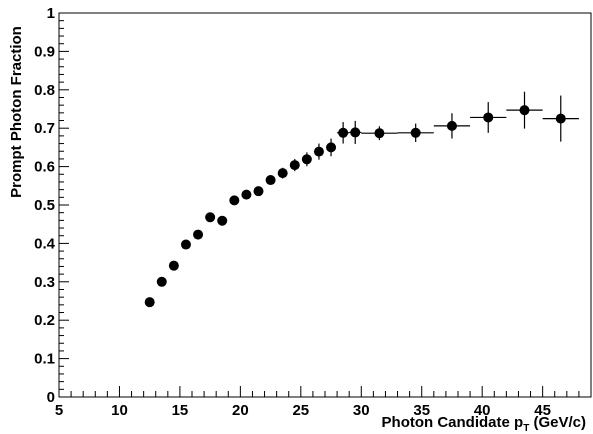 This screenshot has width=593, height=434. What do you see at coordinates (51, 397) in the screenshot?
I see `y-tick-label: 0` at bounding box center [51, 397].